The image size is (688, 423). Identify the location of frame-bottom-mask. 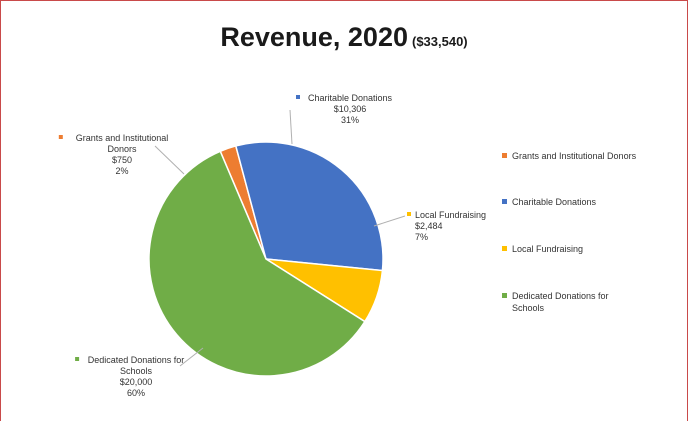
(344, 422).